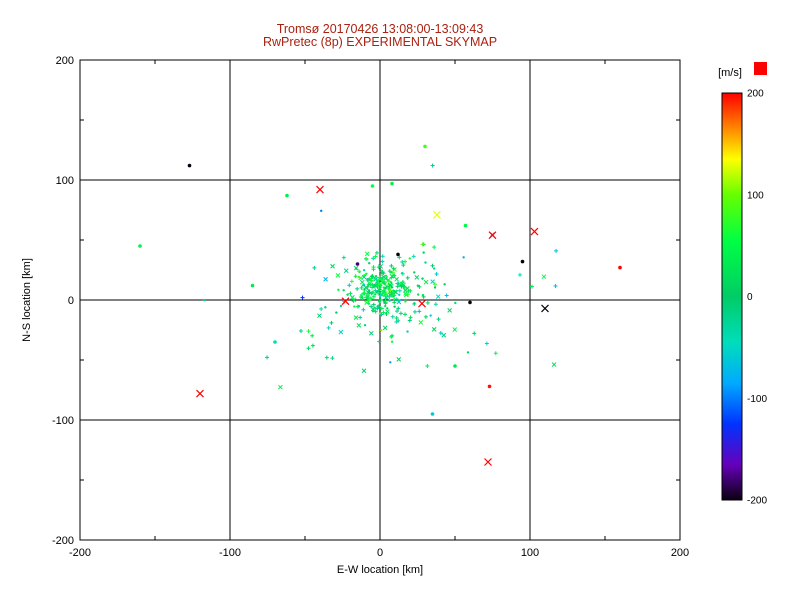 This screenshot has width=800, height=600. What do you see at coordinates (380, 29) in the screenshot?
I see `plot-title: Tromsø 20170426 13:08:00-13:09:43` at bounding box center [380, 29].